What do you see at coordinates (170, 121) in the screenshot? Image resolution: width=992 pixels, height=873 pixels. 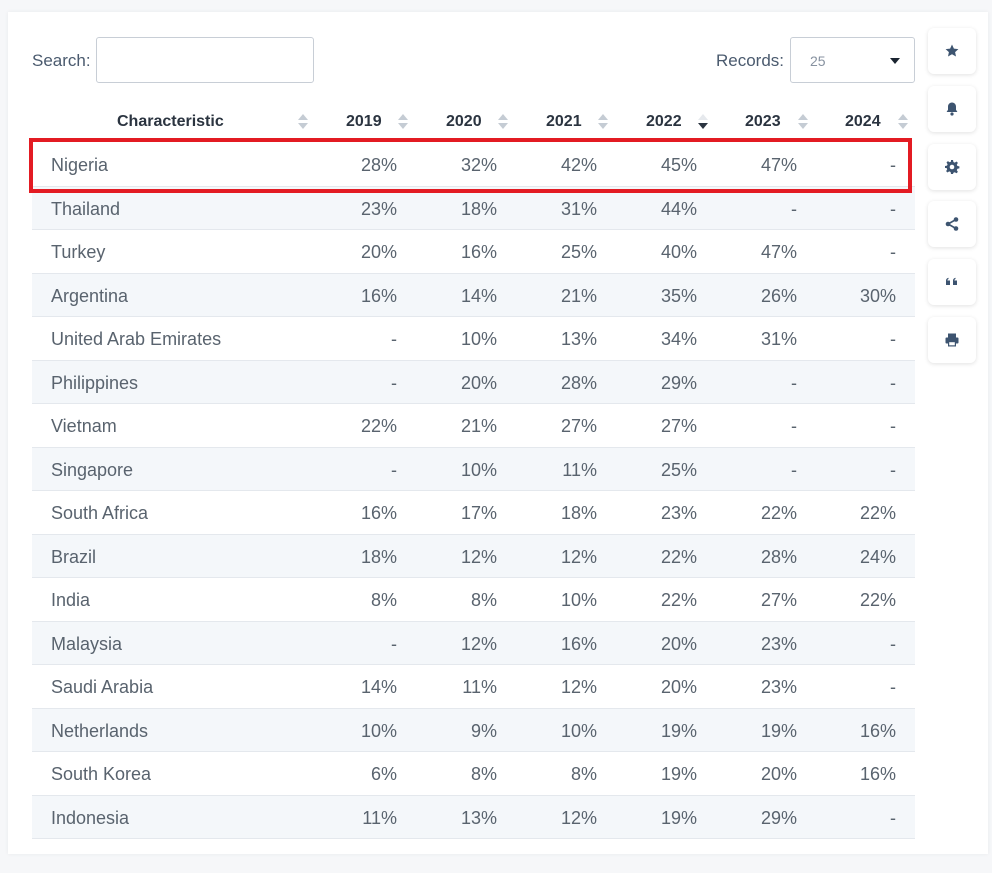 I see `column-header-characteristic: Characteristic` at bounding box center [170, 121].